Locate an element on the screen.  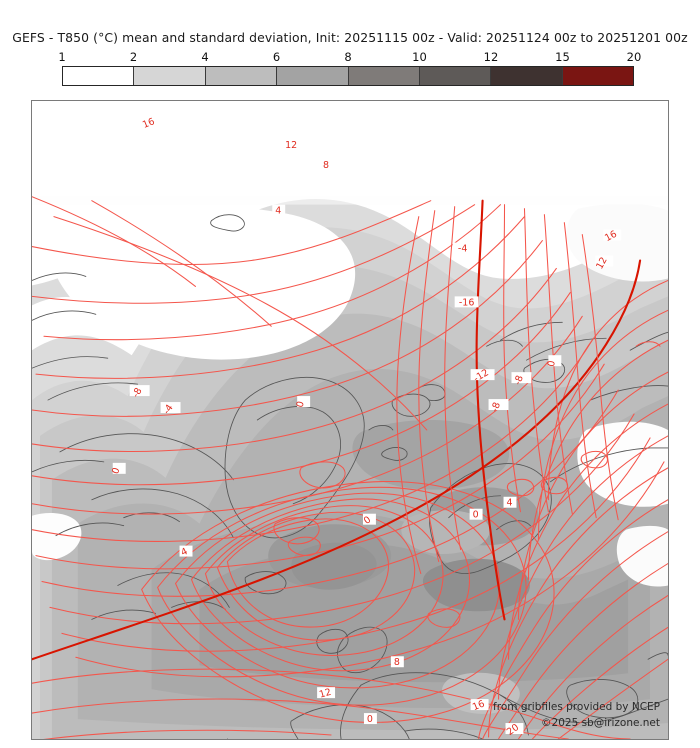
svg-text: -4 is located at coordinates (462, 249).